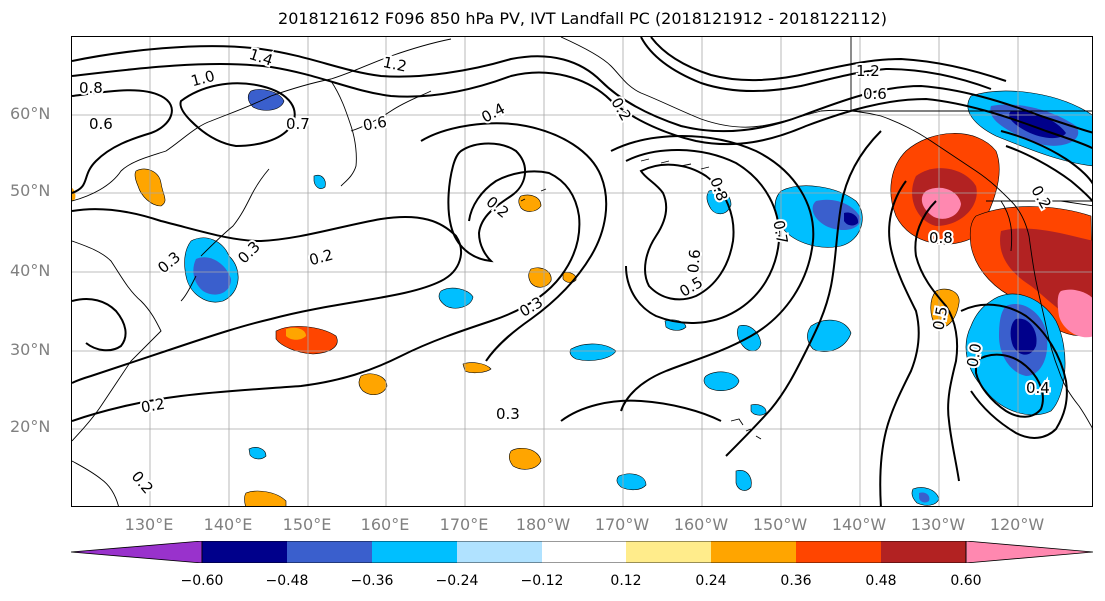 Image resolution: width=1105 pixels, height=601 pixels. I want to click on colorbar-extend-low, so click(137, 552).